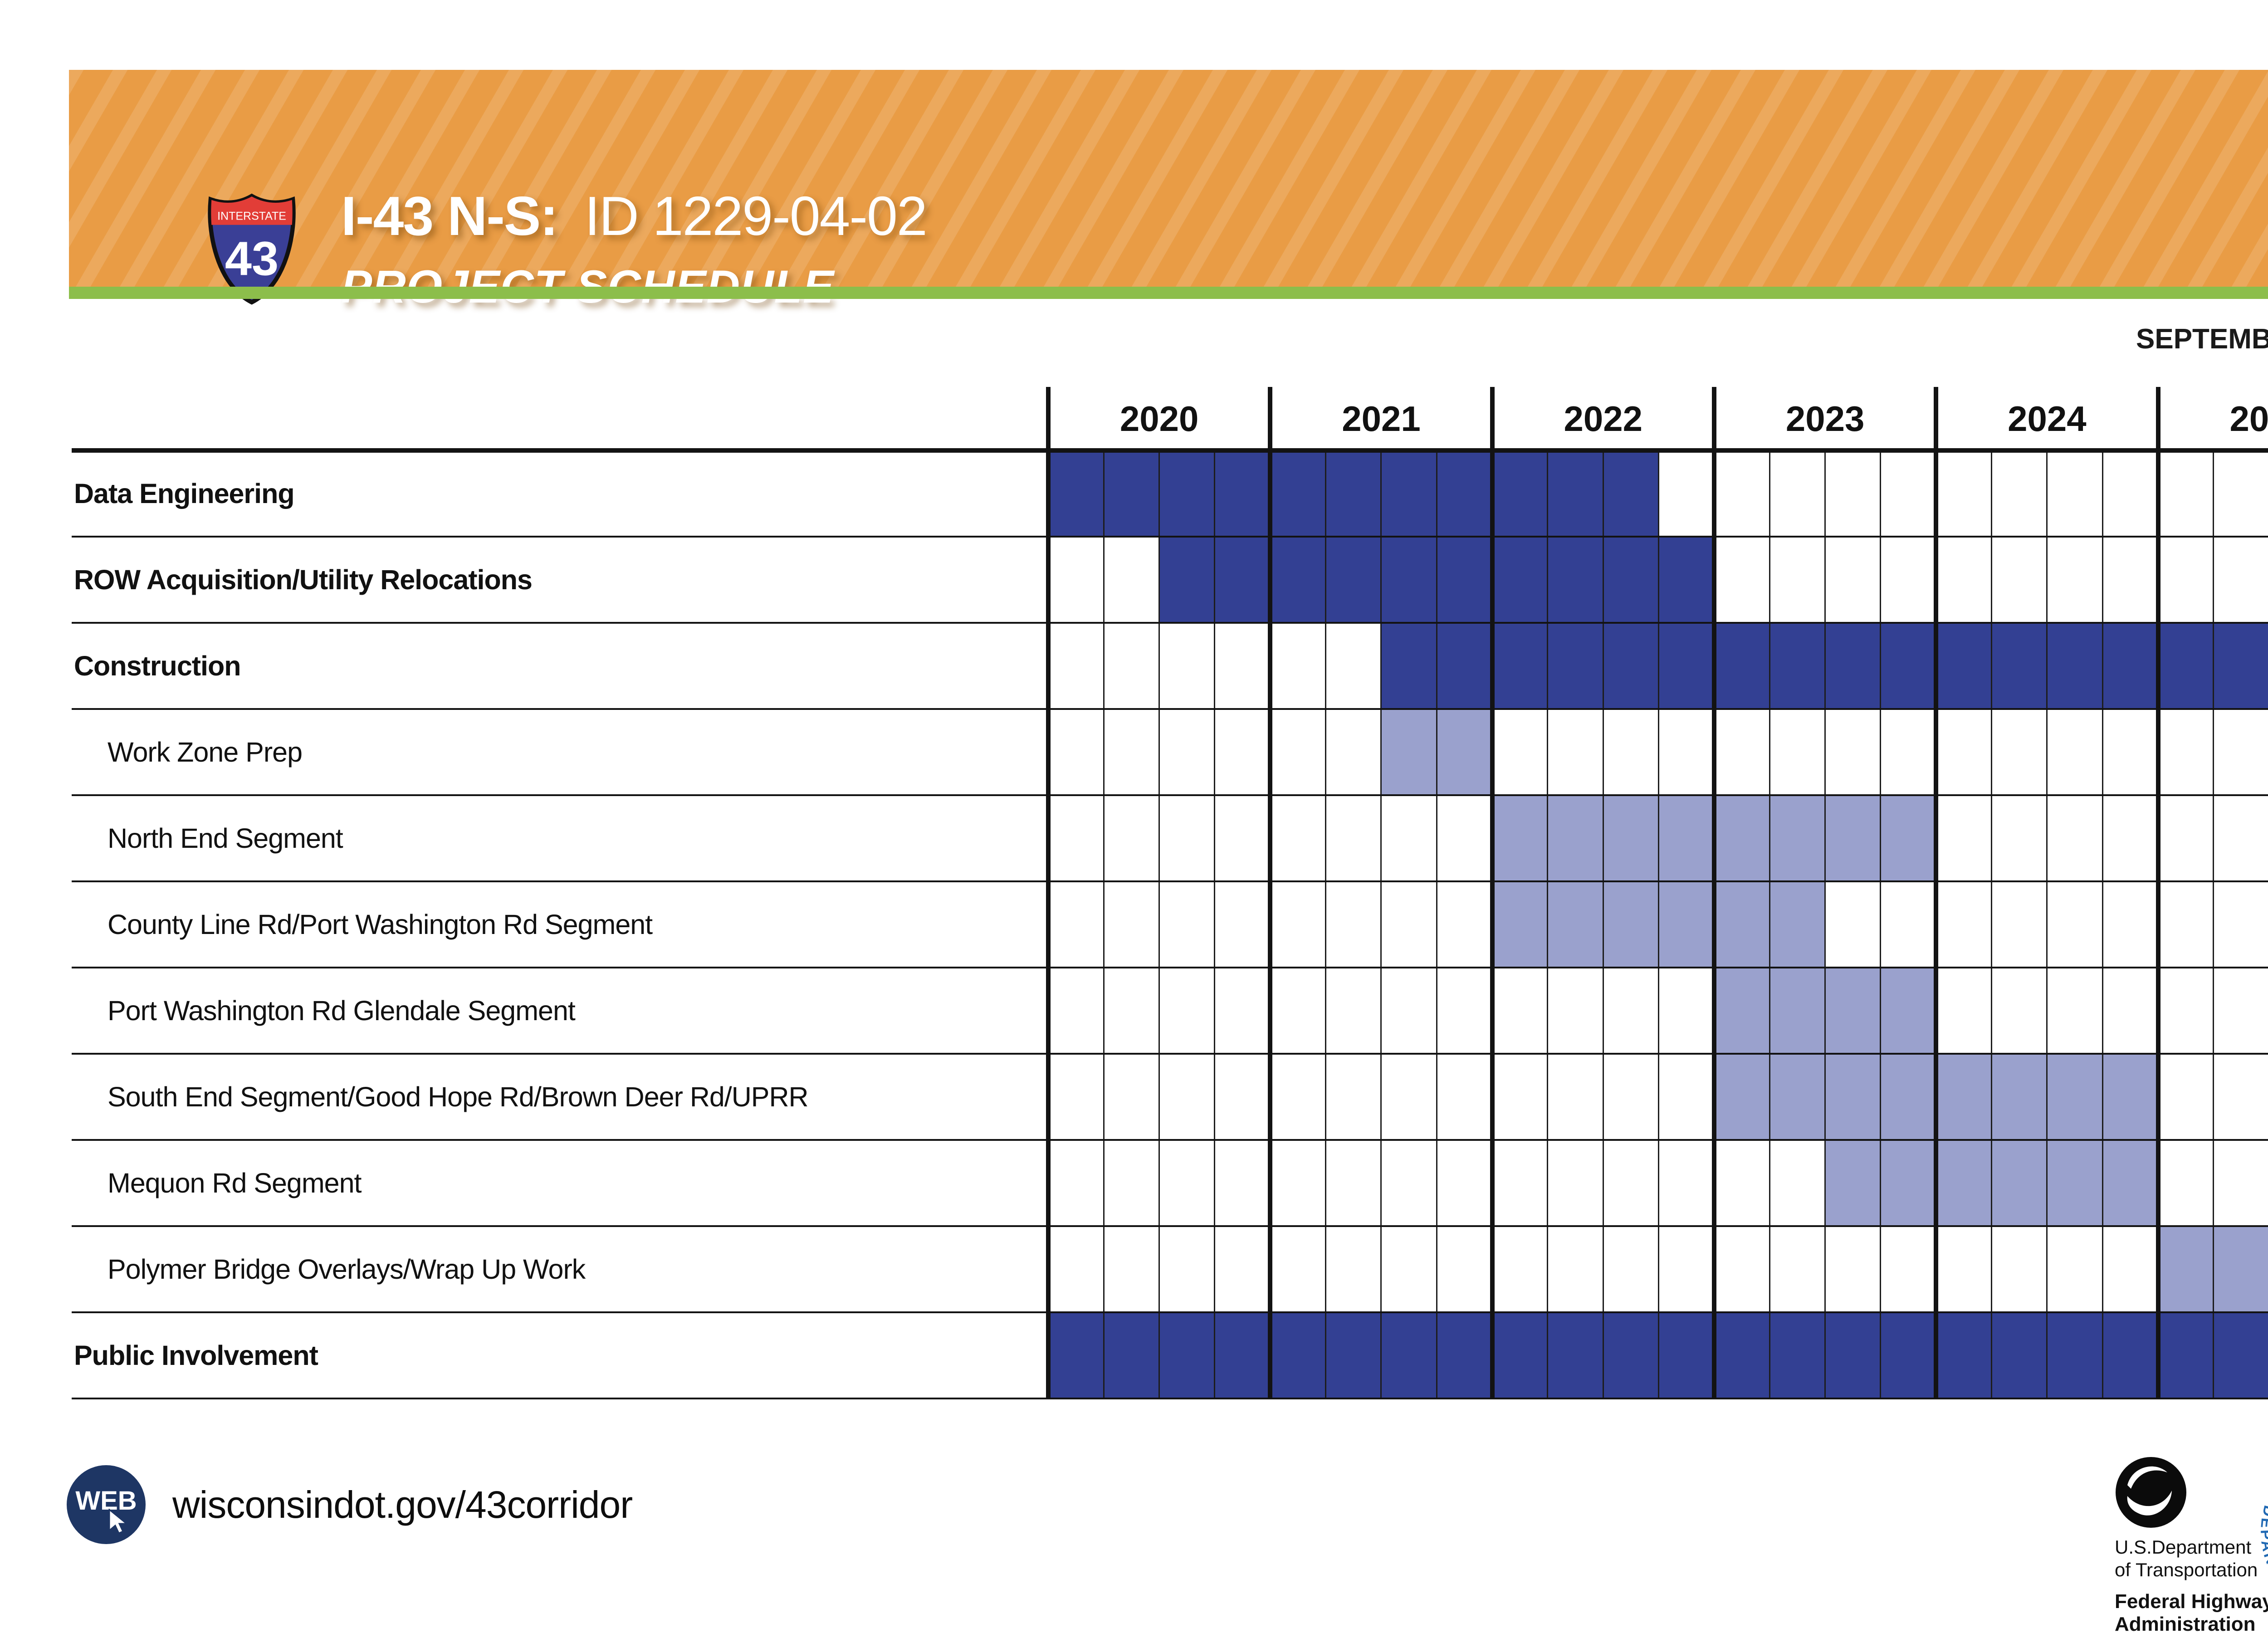 Image resolution: width=2268 pixels, height=1633 pixels. Describe the element at coordinates (347, 1269) in the screenshot. I see `row-label-polymer-bridge-overlays-wrap-up-work: Polymer Bridge Overlays/Wrap Up Work` at that location.